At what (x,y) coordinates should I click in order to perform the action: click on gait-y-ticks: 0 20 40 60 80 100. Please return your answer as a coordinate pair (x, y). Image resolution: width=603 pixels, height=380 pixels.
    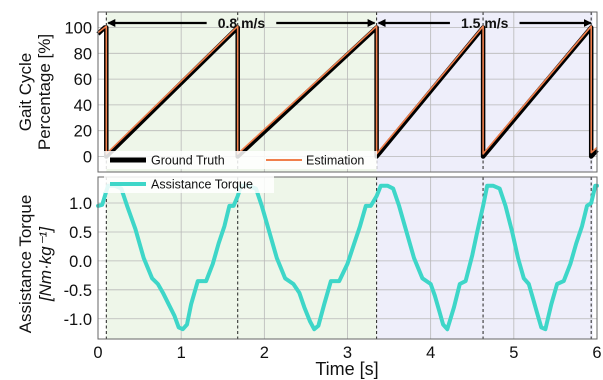
    Looking at the image, I should click on (78, 92).